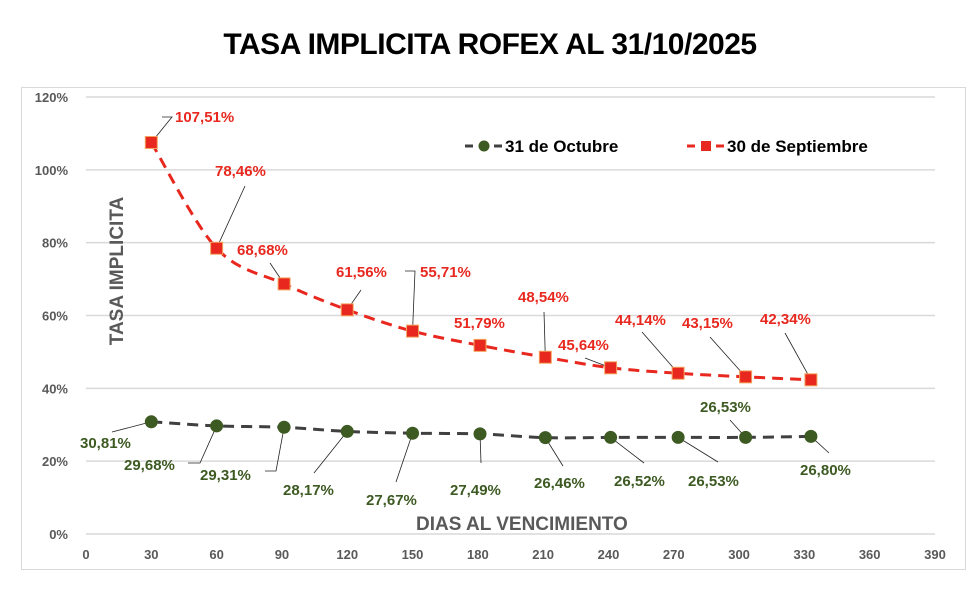  What do you see at coordinates (240, 171) in the screenshot?
I see `data-label: 78,46%` at bounding box center [240, 171].